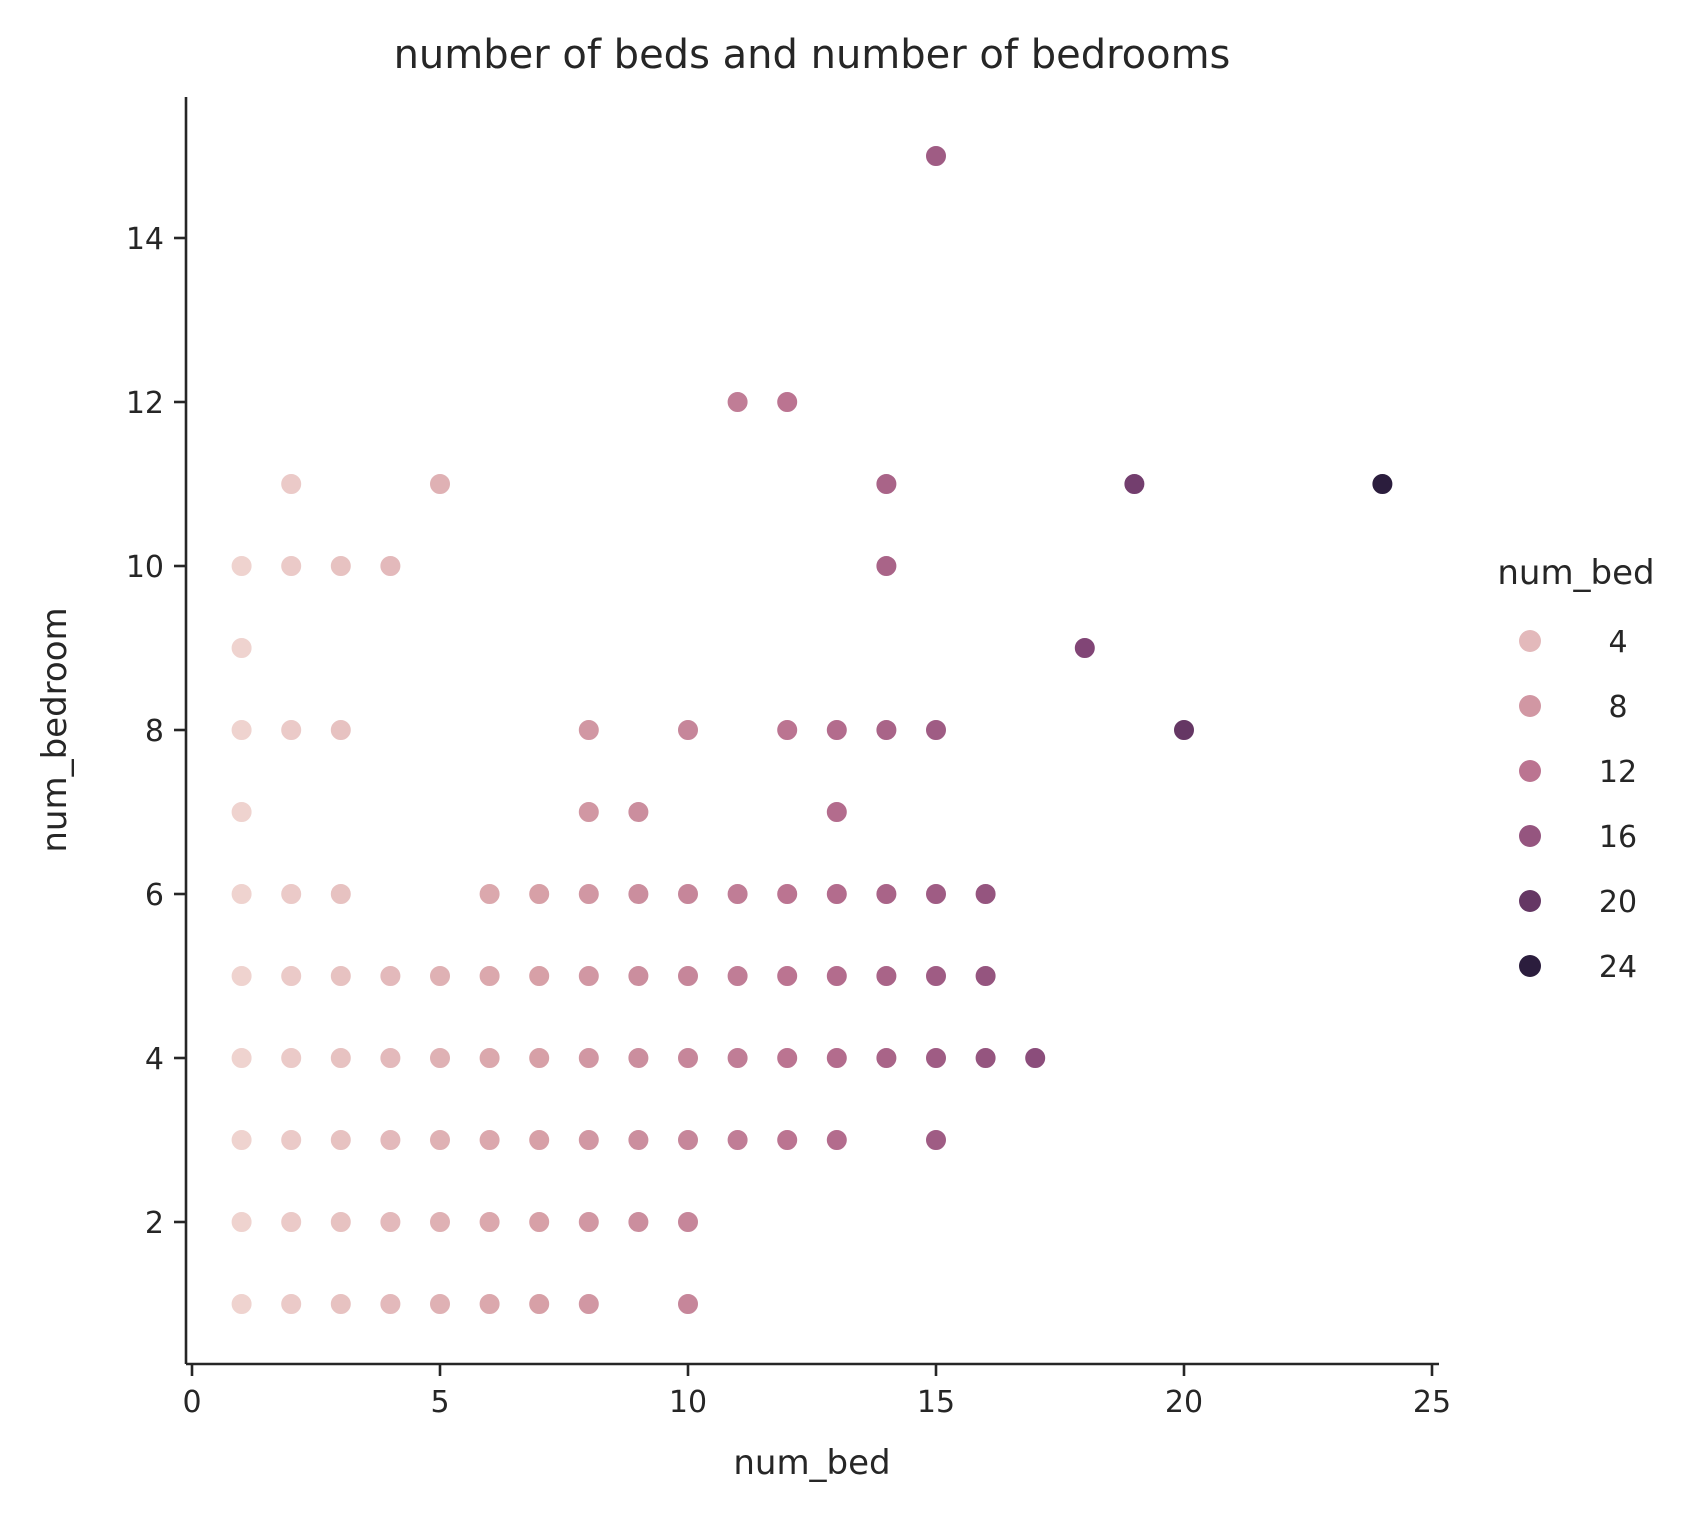 This screenshot has height=1518, width=1696. Describe the element at coordinates (1618, 837) in the screenshot. I see `legend-label: 16` at that location.